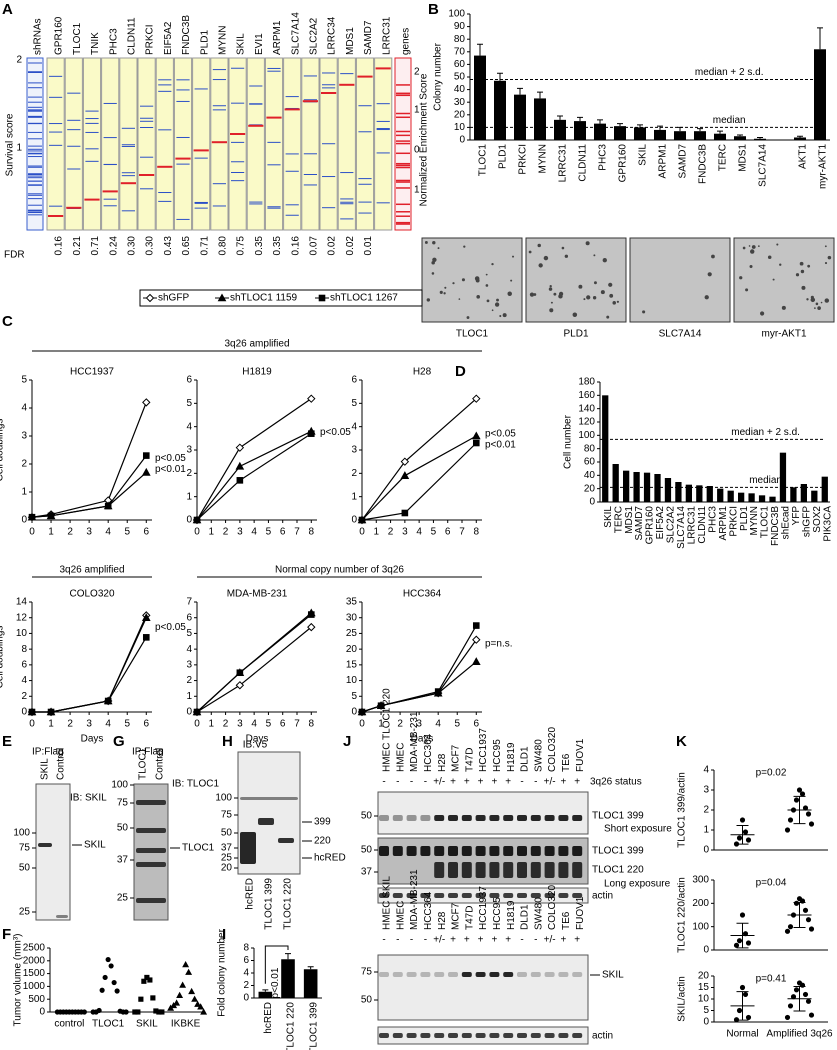  What do you see at coordinates (603, 157) in the screenshot?
I see `x-tick-label: PHC3` at bounding box center [603, 157].